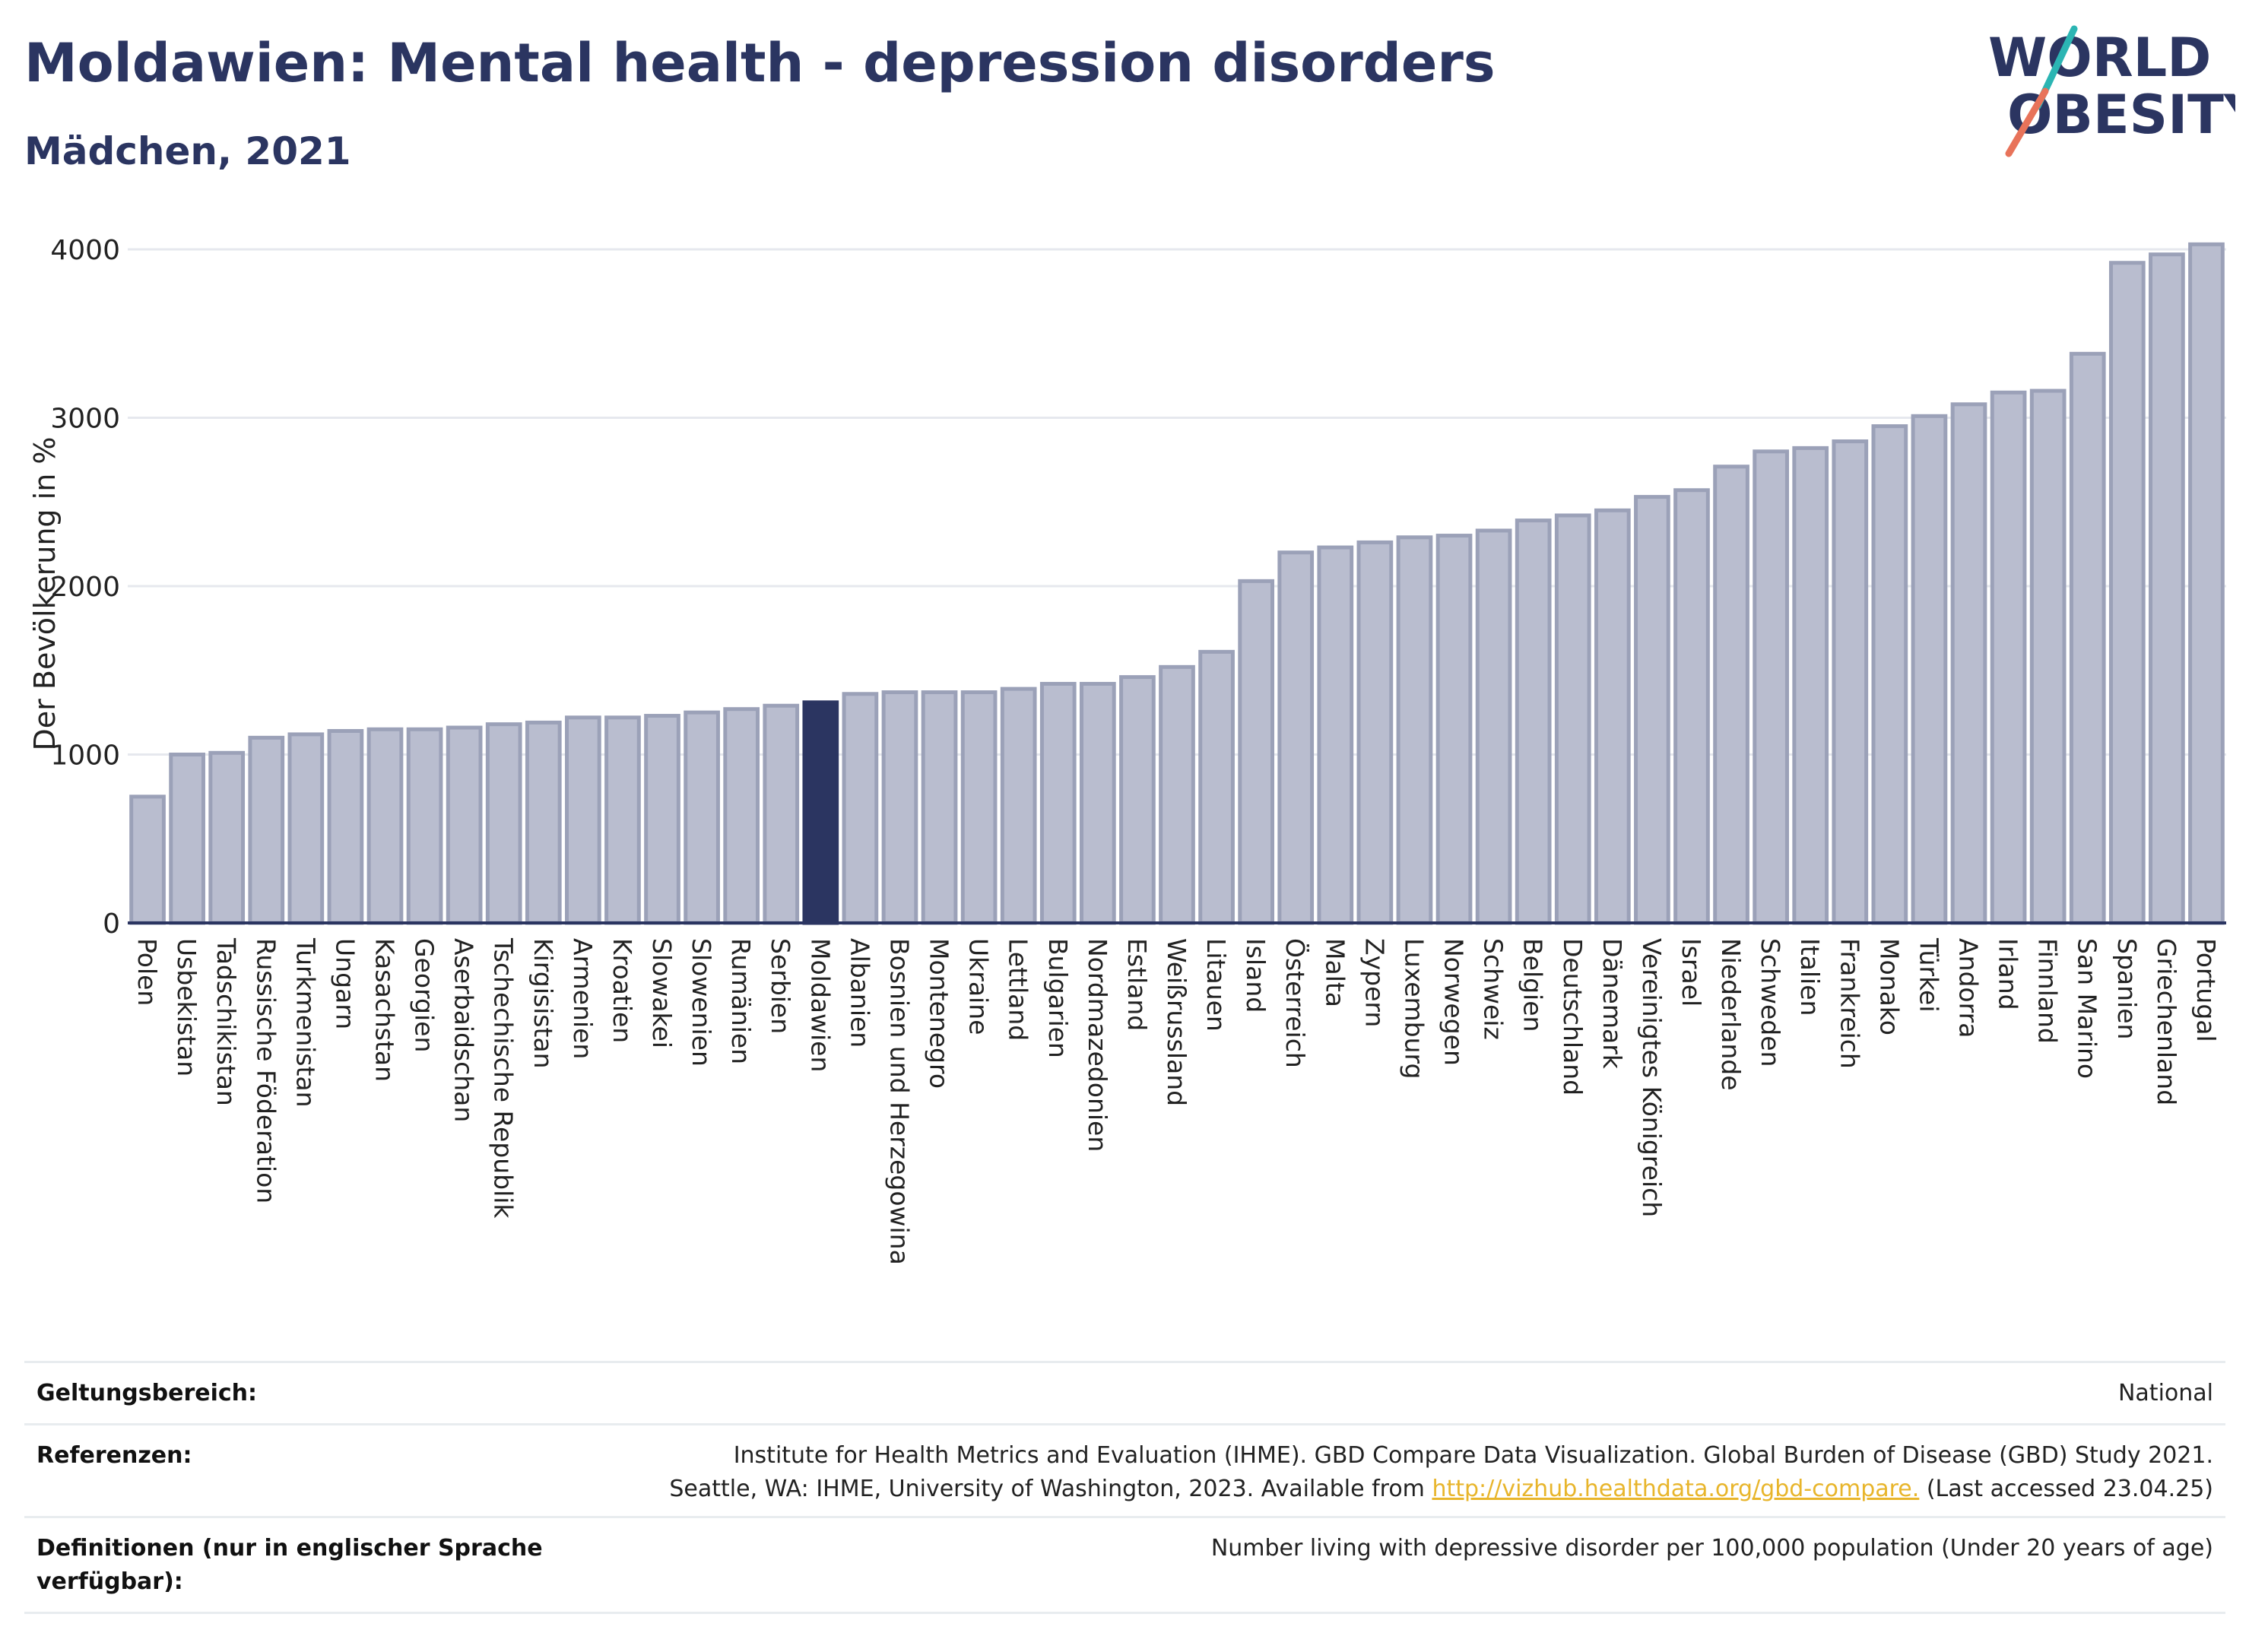  What do you see at coordinates (1374, 982) in the screenshot?
I see `x-tick-label: Zypern` at bounding box center [1374, 982].